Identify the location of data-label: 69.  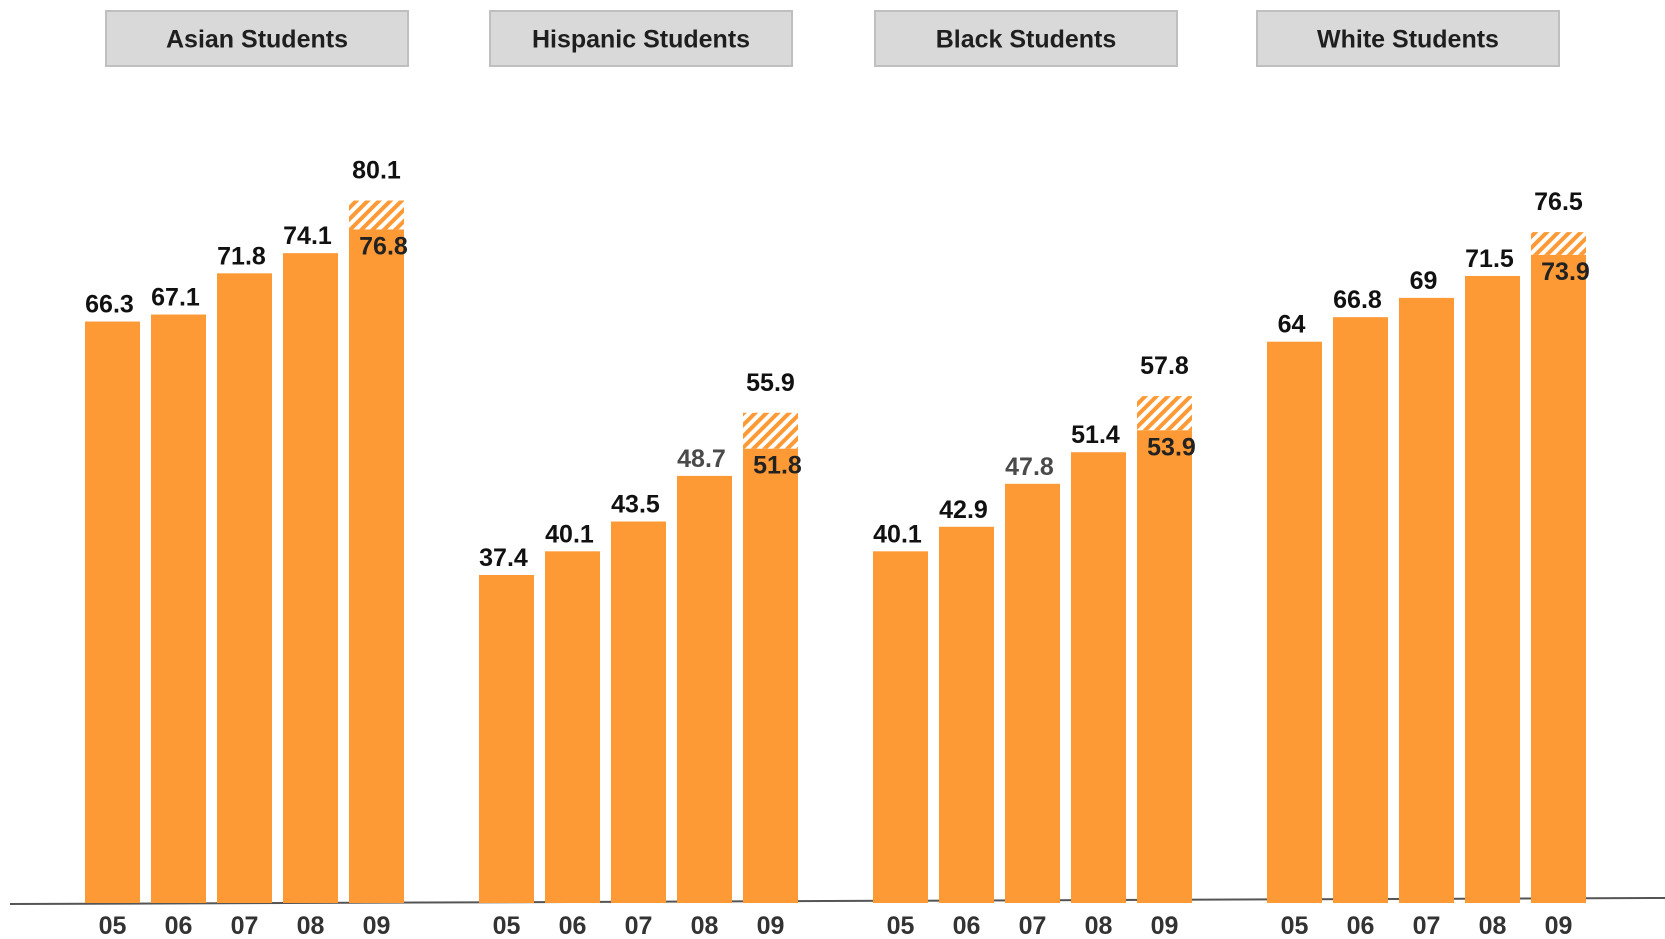
(1424, 281).